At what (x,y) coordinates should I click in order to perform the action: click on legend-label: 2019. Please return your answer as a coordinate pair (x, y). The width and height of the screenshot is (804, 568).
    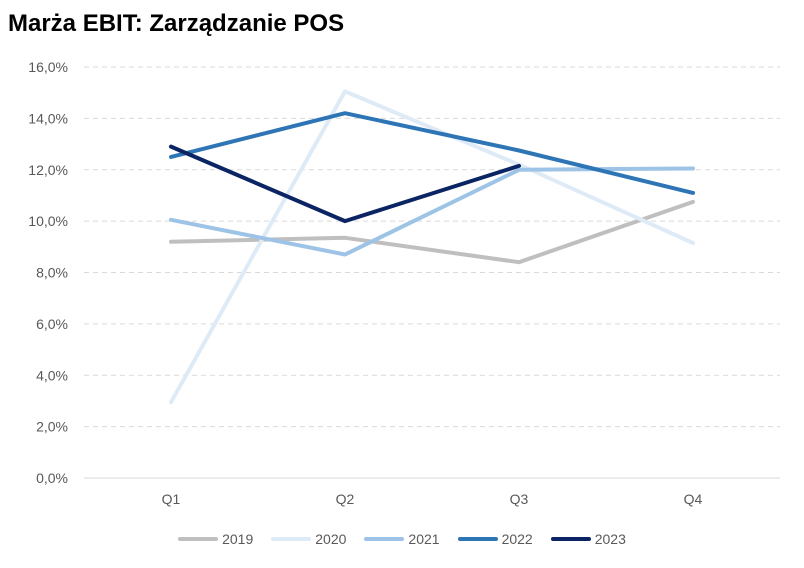
    Looking at the image, I should click on (238, 539).